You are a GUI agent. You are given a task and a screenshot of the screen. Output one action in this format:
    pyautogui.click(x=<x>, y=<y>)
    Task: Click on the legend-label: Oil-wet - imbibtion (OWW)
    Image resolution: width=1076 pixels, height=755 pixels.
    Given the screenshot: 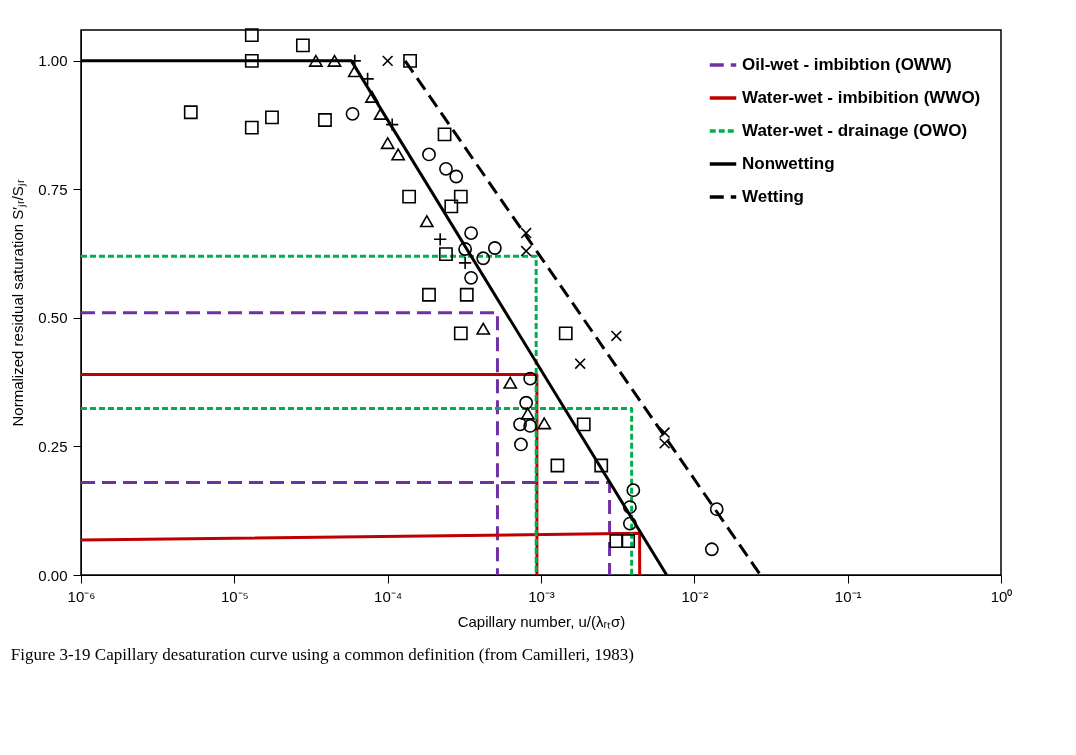 What is the action you would take?
    pyautogui.click(x=847, y=64)
    